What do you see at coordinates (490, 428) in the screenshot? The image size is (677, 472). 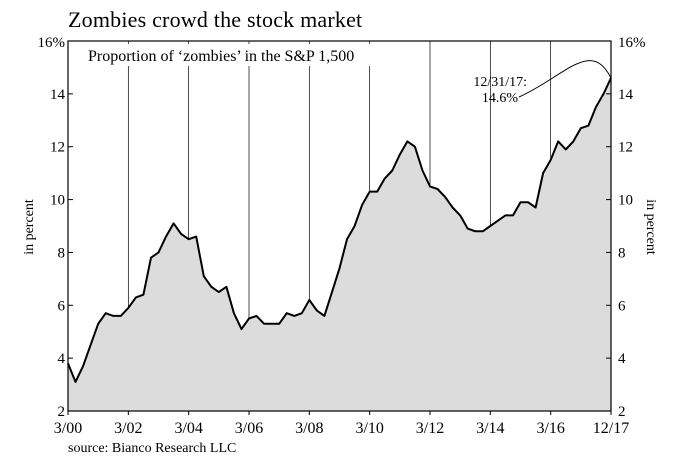 I see `x-tick-label: 3/14` at bounding box center [490, 428].